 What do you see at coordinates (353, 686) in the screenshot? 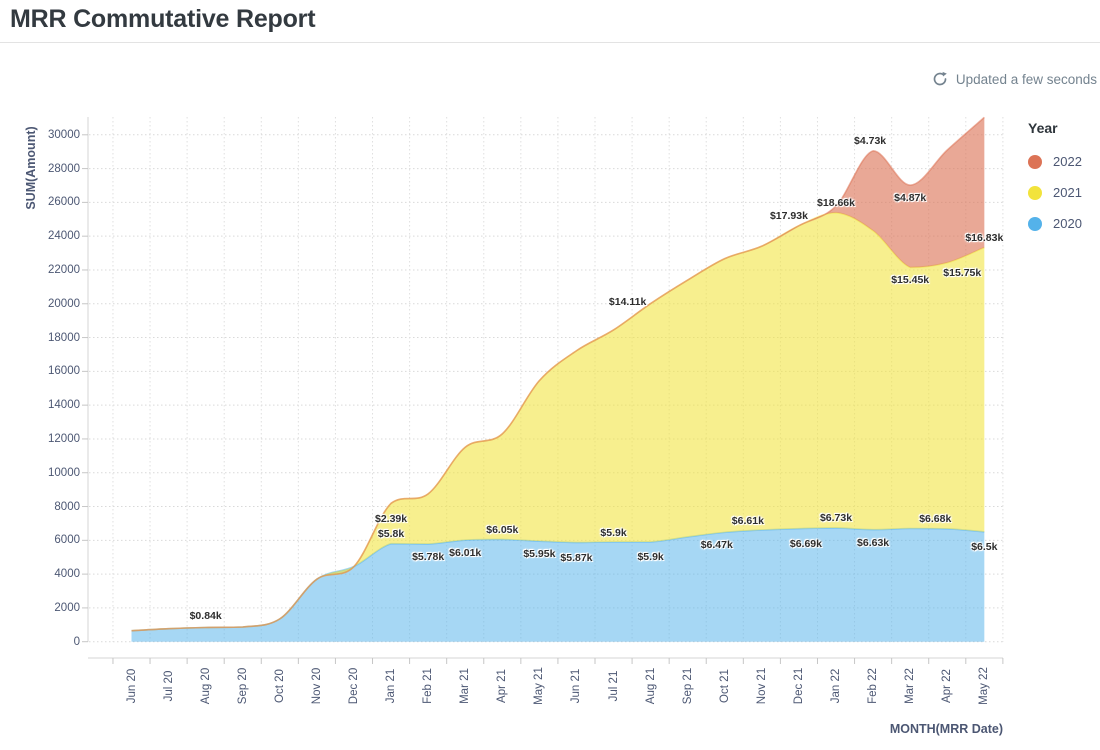
I see `x-tick-label: Dec 20` at bounding box center [353, 686].